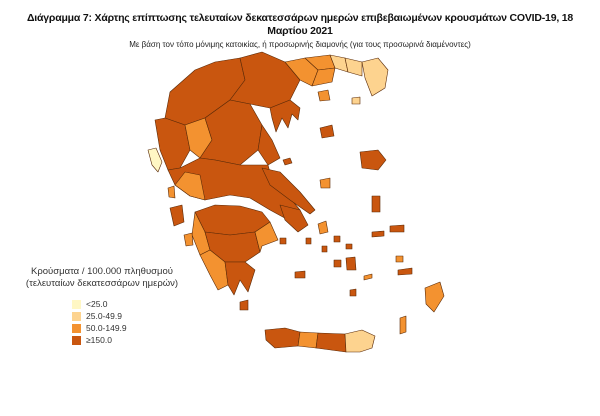 This screenshot has height=416, width=600. I want to click on region-rhodes, so click(434, 297).